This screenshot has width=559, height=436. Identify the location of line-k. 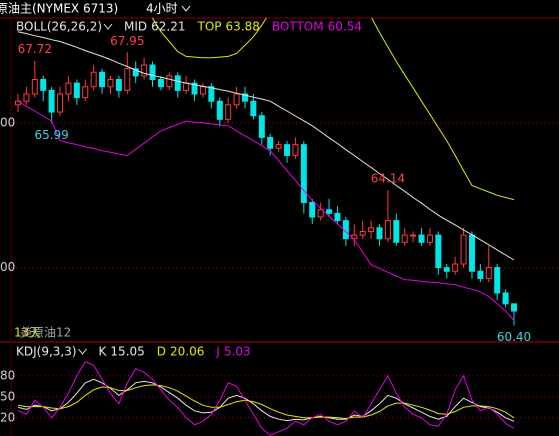
(266, 400).